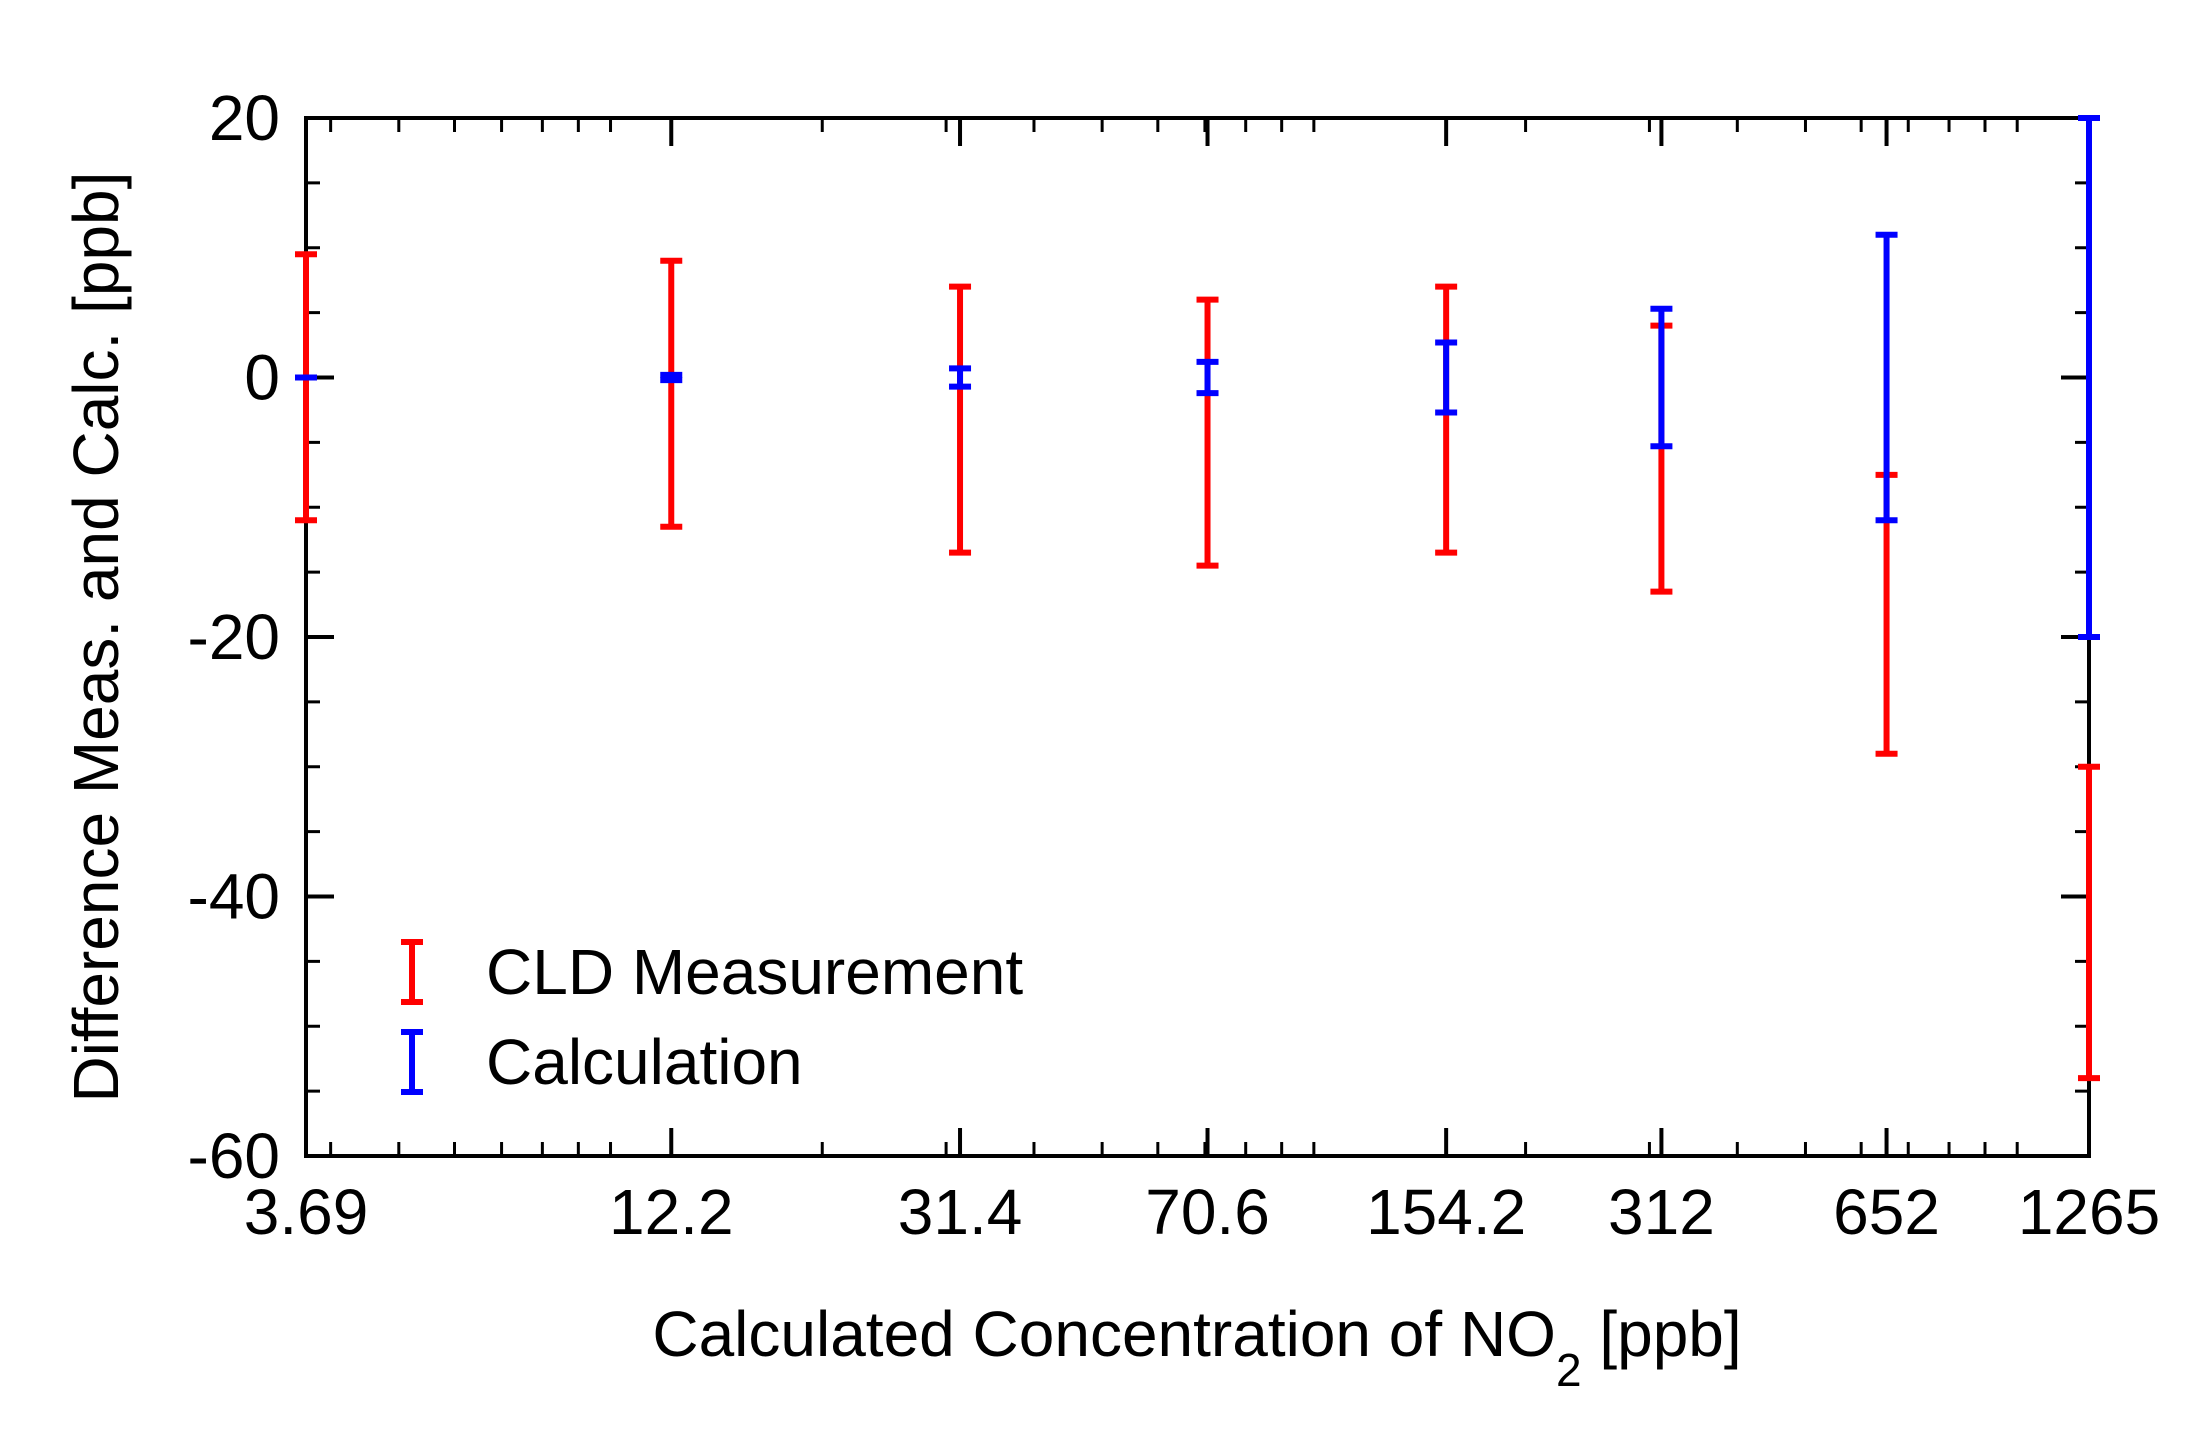  Describe the element at coordinates (1569, 1370) in the screenshot. I see `x-axis-title-subscript: 2` at that location.